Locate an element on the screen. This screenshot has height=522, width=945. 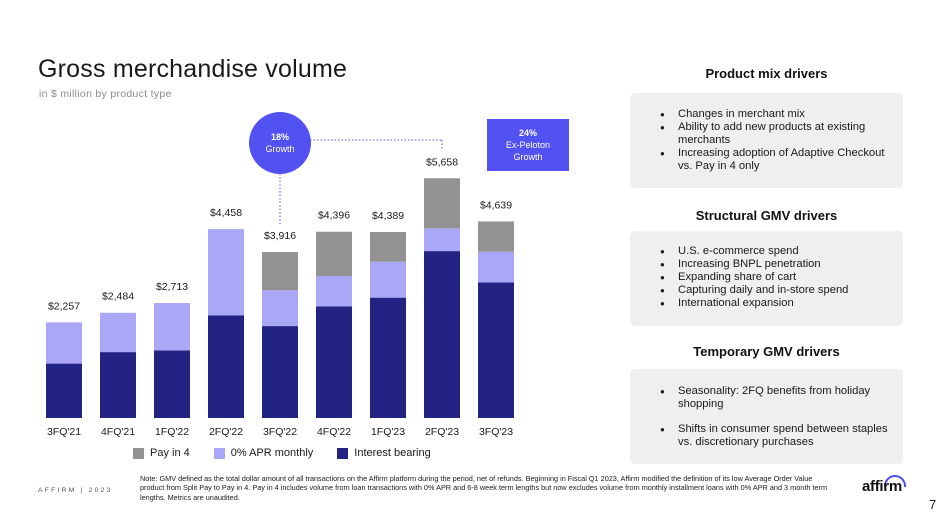
legend-swatch-0-apr-monthly is located at coordinates (219, 453).